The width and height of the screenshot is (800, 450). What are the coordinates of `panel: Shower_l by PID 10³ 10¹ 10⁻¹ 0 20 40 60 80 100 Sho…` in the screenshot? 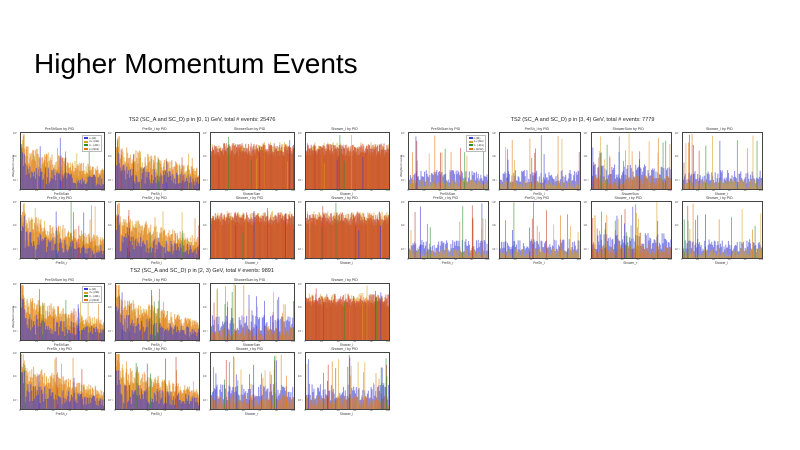 It's located at (344, 161).